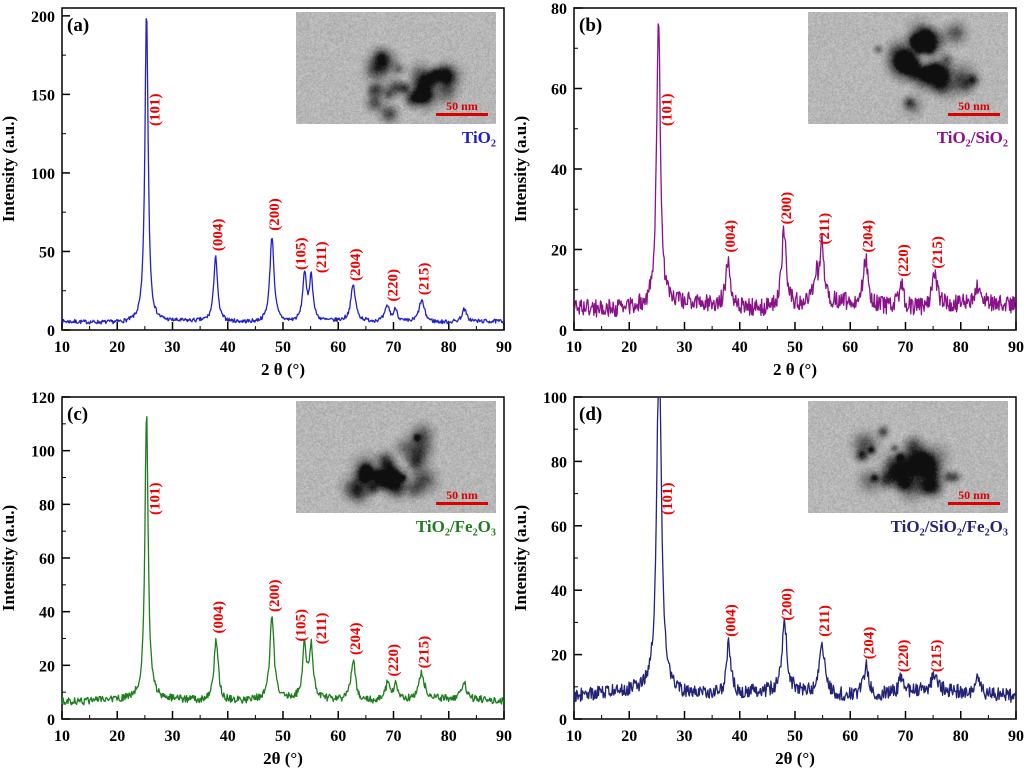  I want to click on tem-inset-c: 50 nm, so click(396, 457).